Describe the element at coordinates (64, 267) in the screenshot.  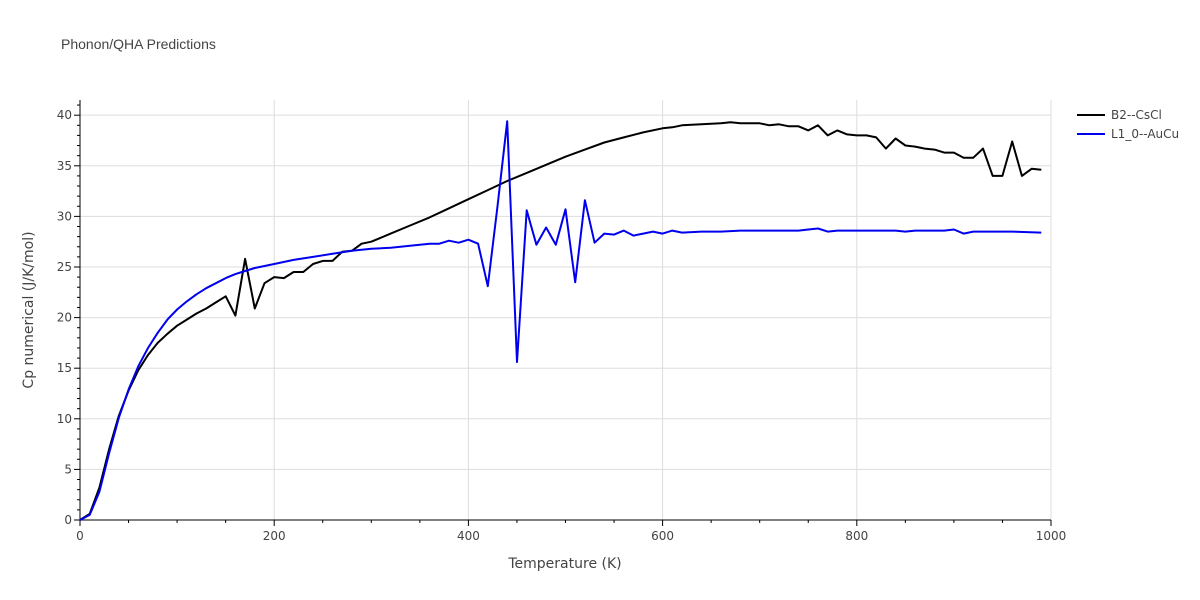
I see `y-tick-label: 25` at that location.